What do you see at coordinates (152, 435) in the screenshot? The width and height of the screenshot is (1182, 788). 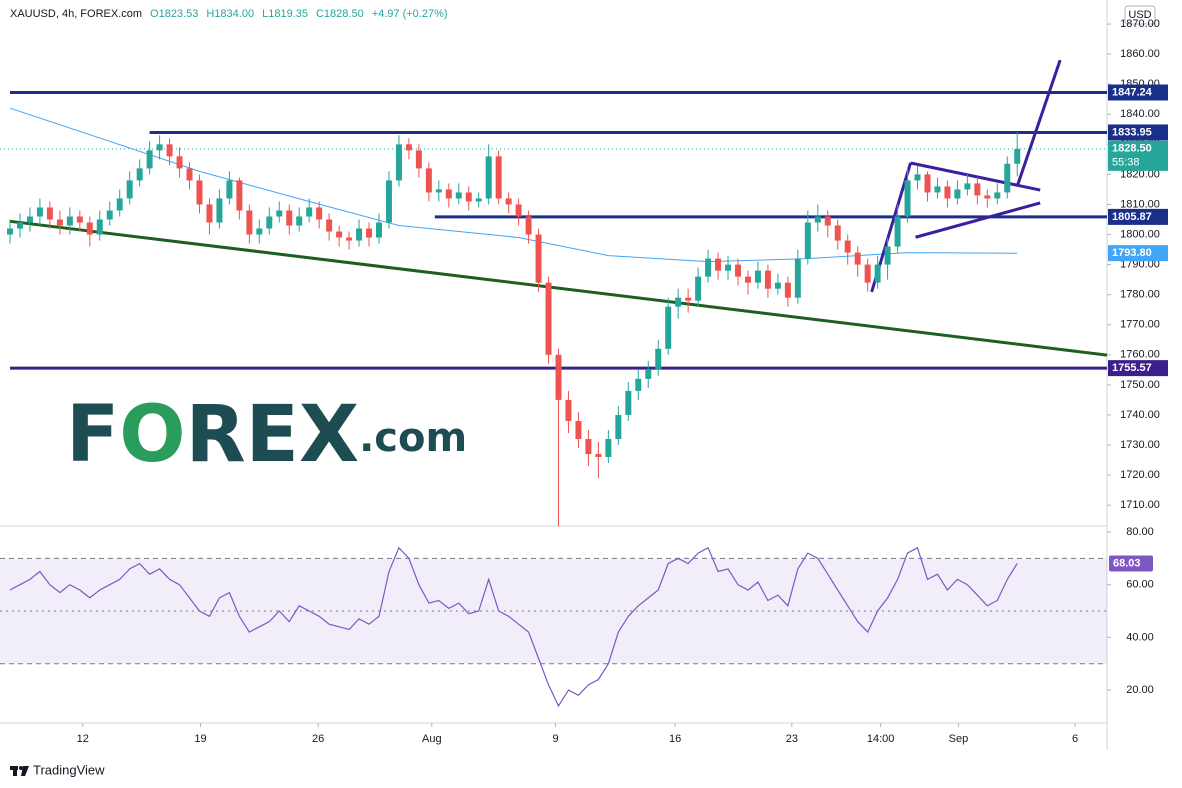 I see `logo-part: O` at bounding box center [152, 435].